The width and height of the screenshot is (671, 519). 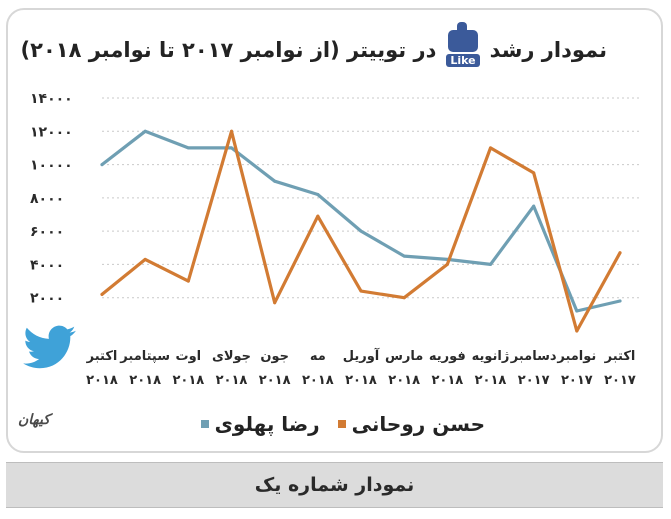 What do you see at coordinates (47, 199) in the screenshot?
I see `y-tick-label: ۸۰۰۰` at bounding box center [47, 199].